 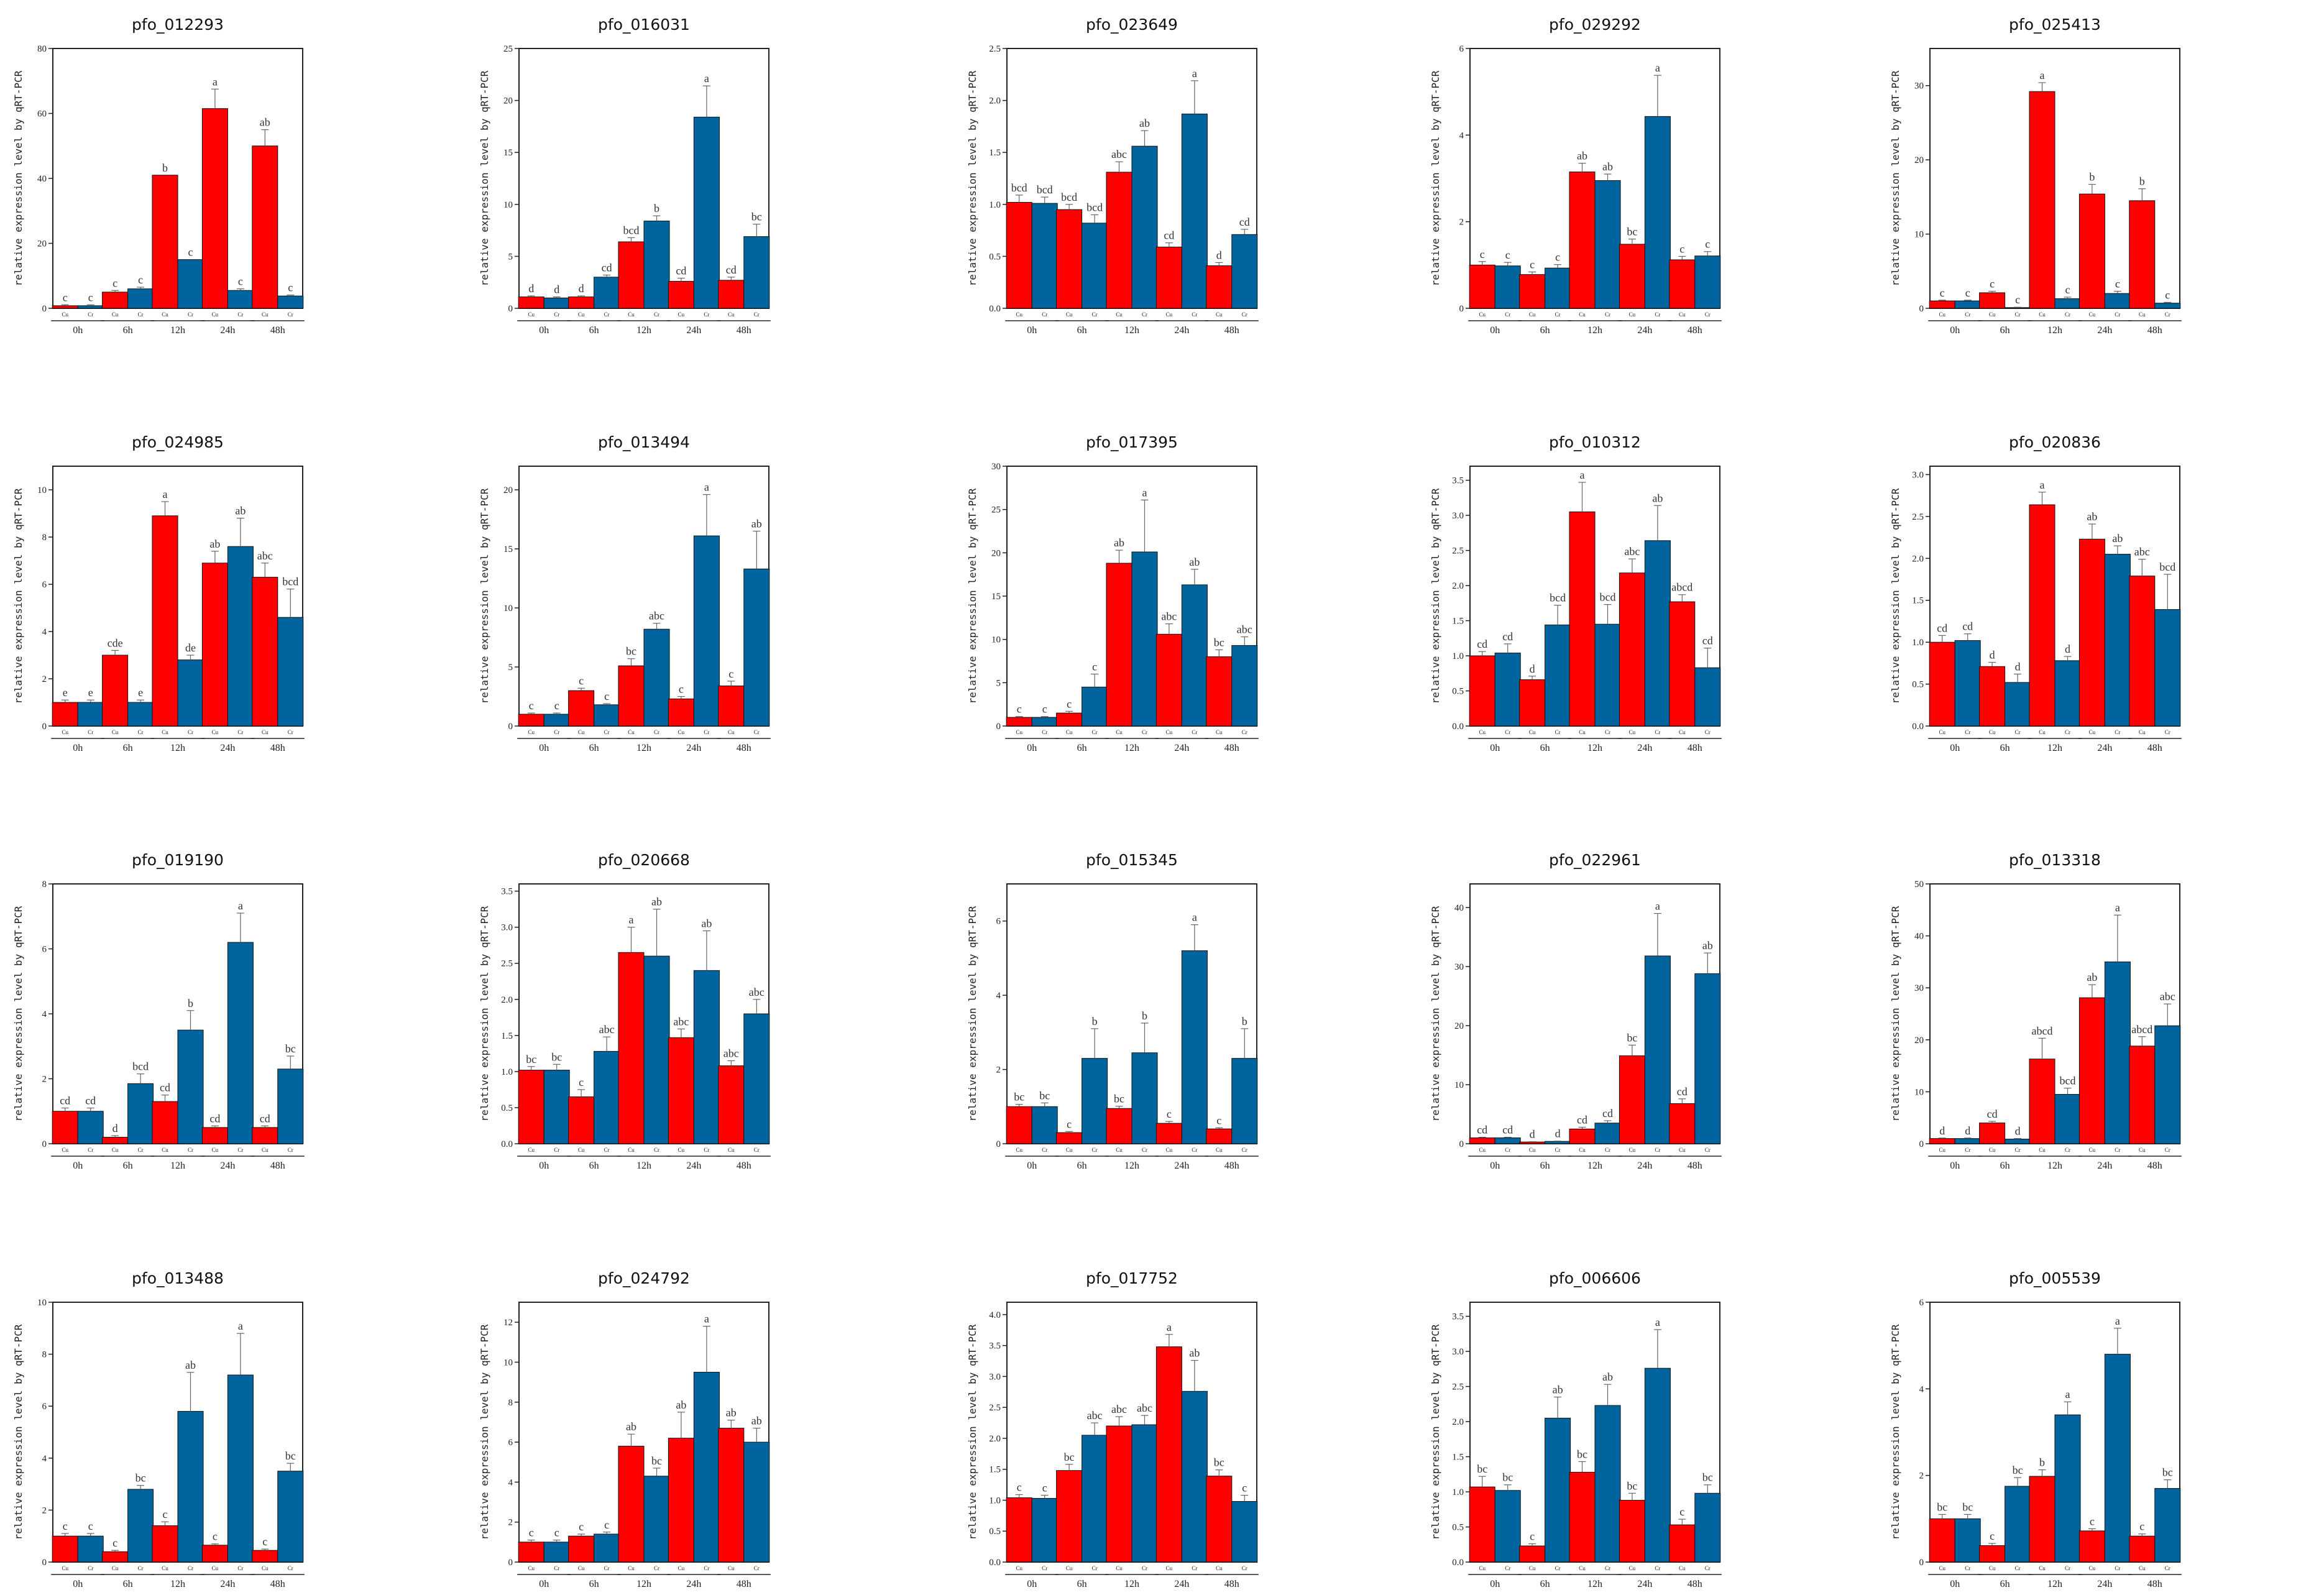 I want to click on y-tick-label: 50, so click(x=1919, y=884).